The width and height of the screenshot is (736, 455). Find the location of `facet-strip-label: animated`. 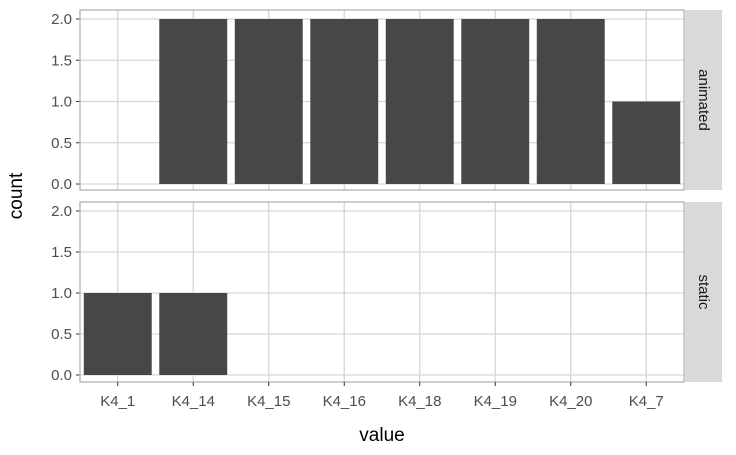

facet-strip-label: animated is located at coordinates (703, 100).